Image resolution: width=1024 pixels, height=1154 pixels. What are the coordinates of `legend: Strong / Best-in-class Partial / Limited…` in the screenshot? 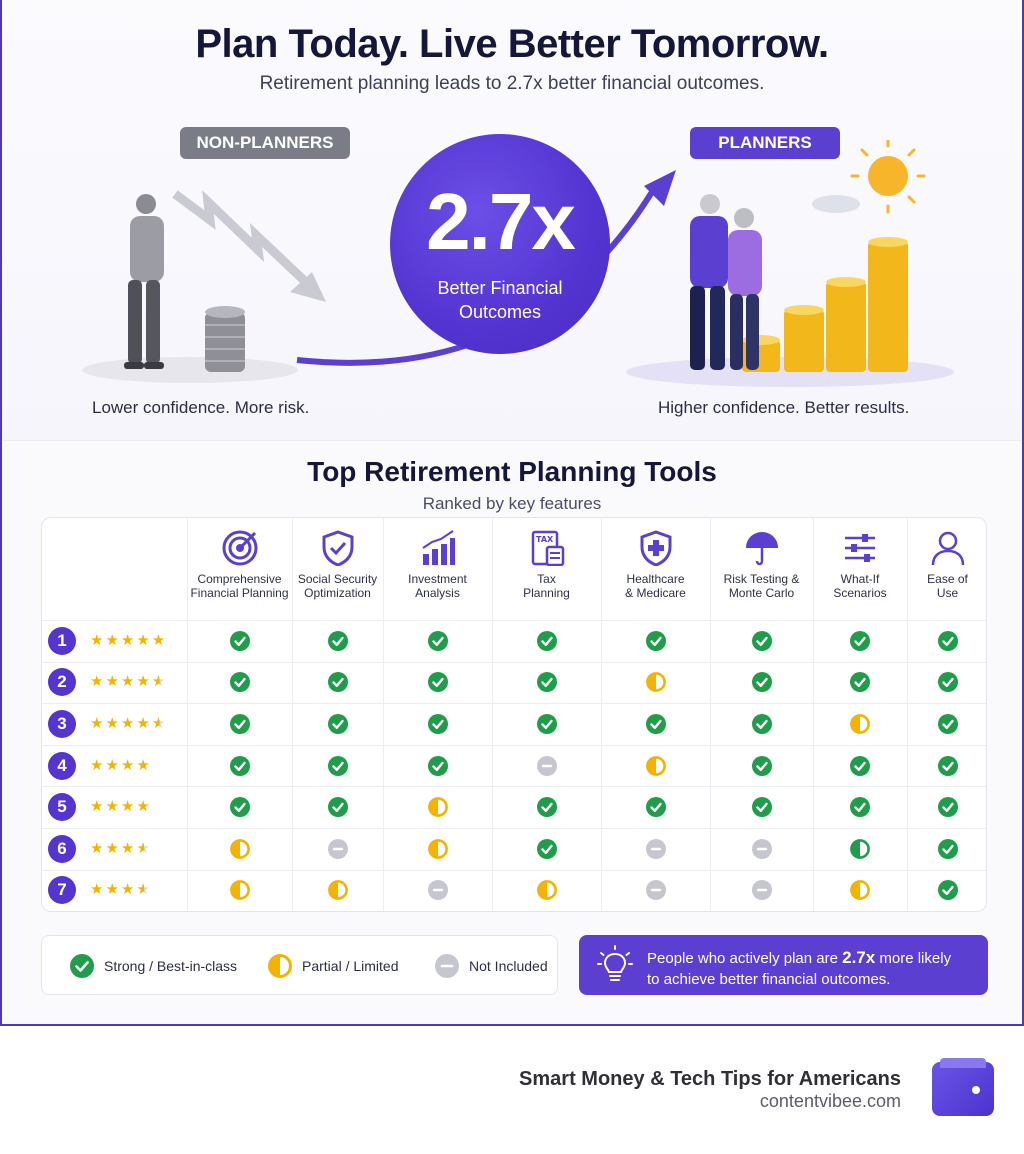 It's located at (299, 965).